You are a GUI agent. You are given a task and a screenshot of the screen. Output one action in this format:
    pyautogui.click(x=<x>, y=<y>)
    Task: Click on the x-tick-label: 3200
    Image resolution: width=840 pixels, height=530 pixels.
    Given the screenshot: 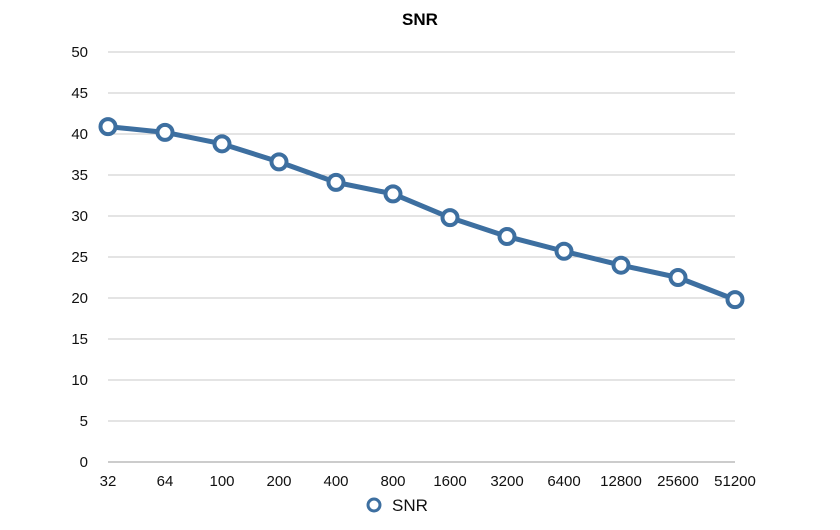 What is the action you would take?
    pyautogui.click(x=506, y=481)
    